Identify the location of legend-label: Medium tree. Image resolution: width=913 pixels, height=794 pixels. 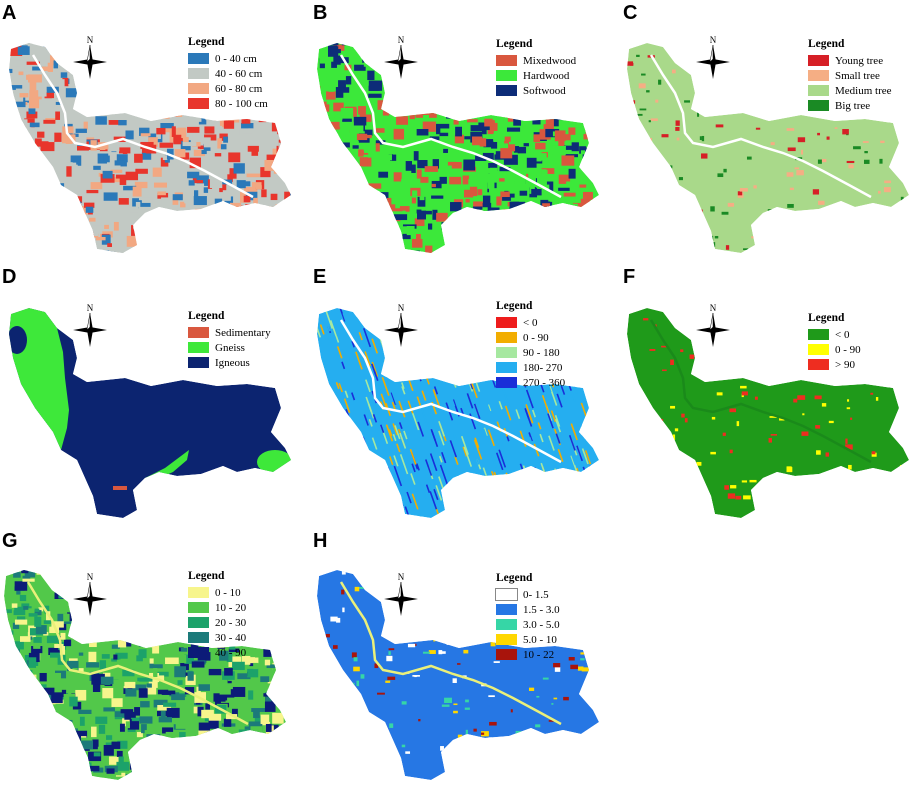
(863, 90).